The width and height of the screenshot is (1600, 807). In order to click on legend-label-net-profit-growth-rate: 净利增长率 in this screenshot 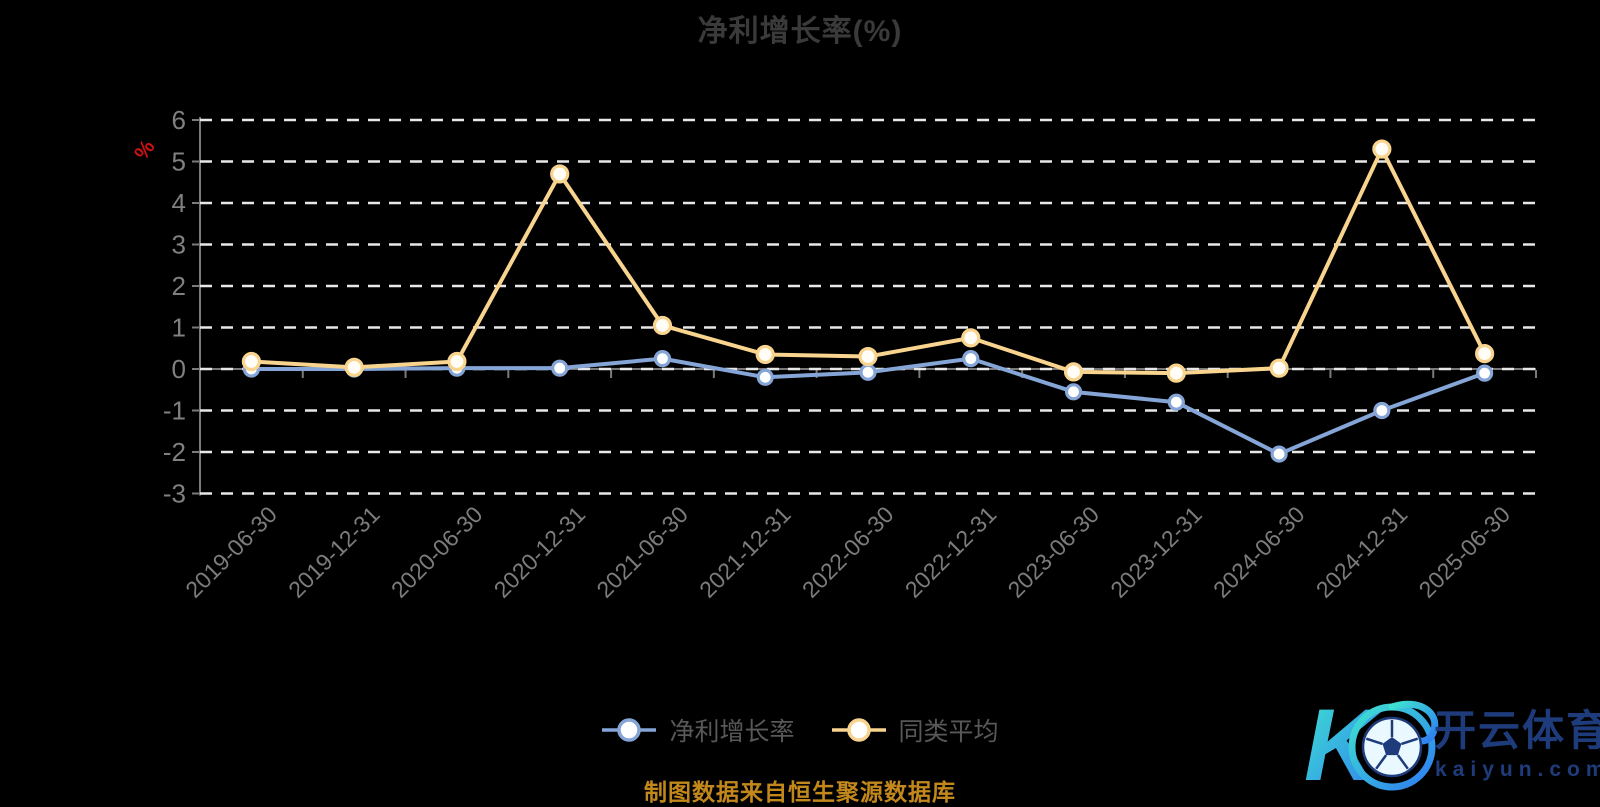, I will do `click(732, 732)`.